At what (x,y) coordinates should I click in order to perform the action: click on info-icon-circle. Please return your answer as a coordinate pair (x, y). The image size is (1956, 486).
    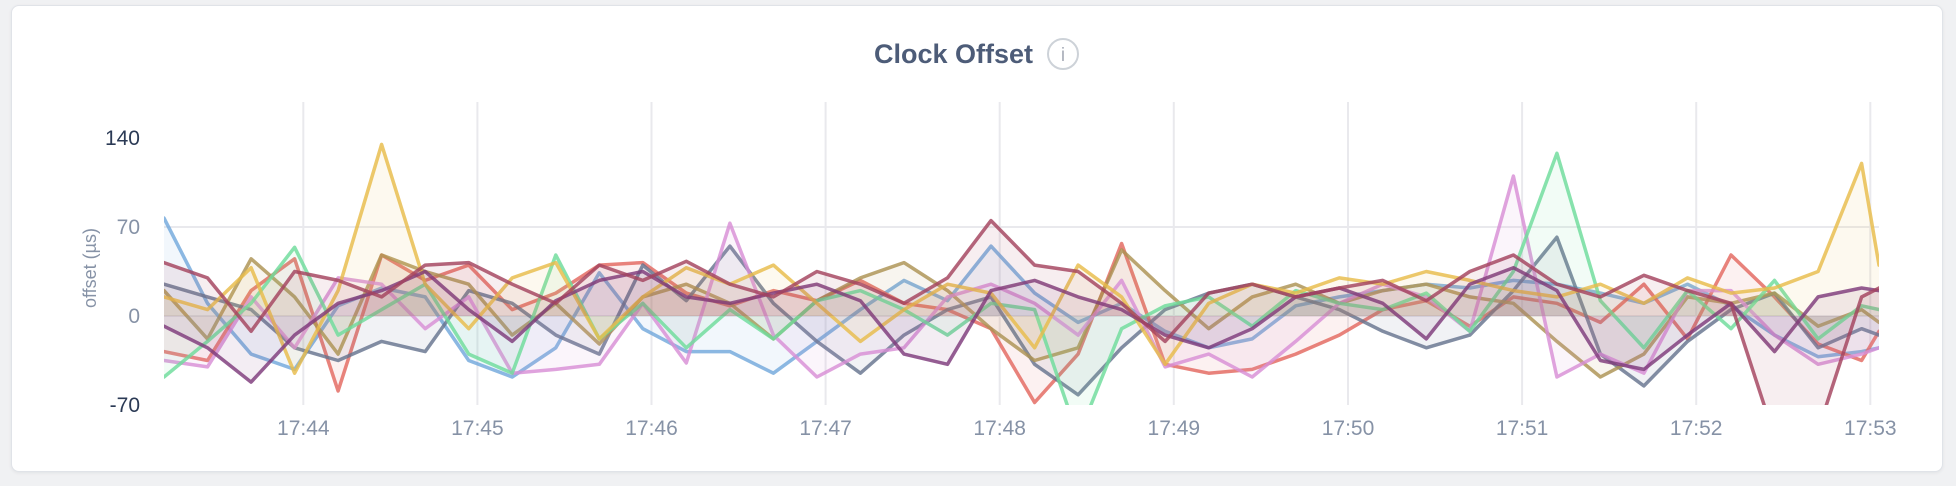
    Looking at the image, I should click on (1063, 54).